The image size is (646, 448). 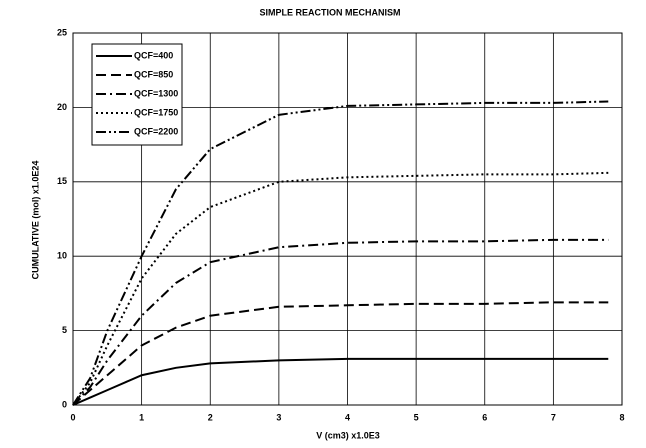 What do you see at coordinates (484, 417) in the screenshot?
I see `x-tick-label: 6` at bounding box center [484, 417].